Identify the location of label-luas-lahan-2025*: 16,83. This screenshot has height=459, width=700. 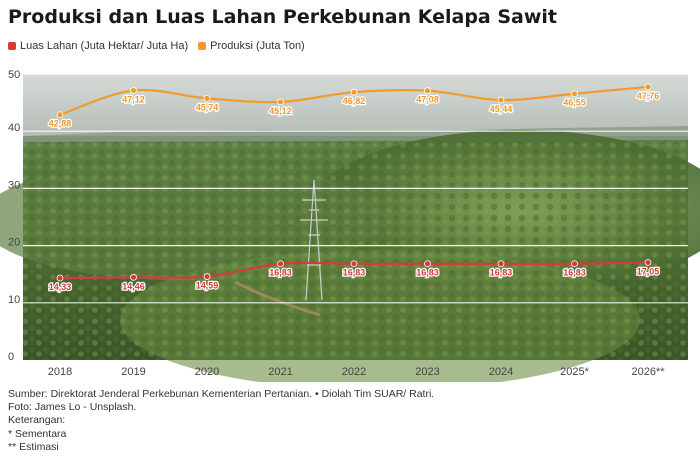
(574, 273).